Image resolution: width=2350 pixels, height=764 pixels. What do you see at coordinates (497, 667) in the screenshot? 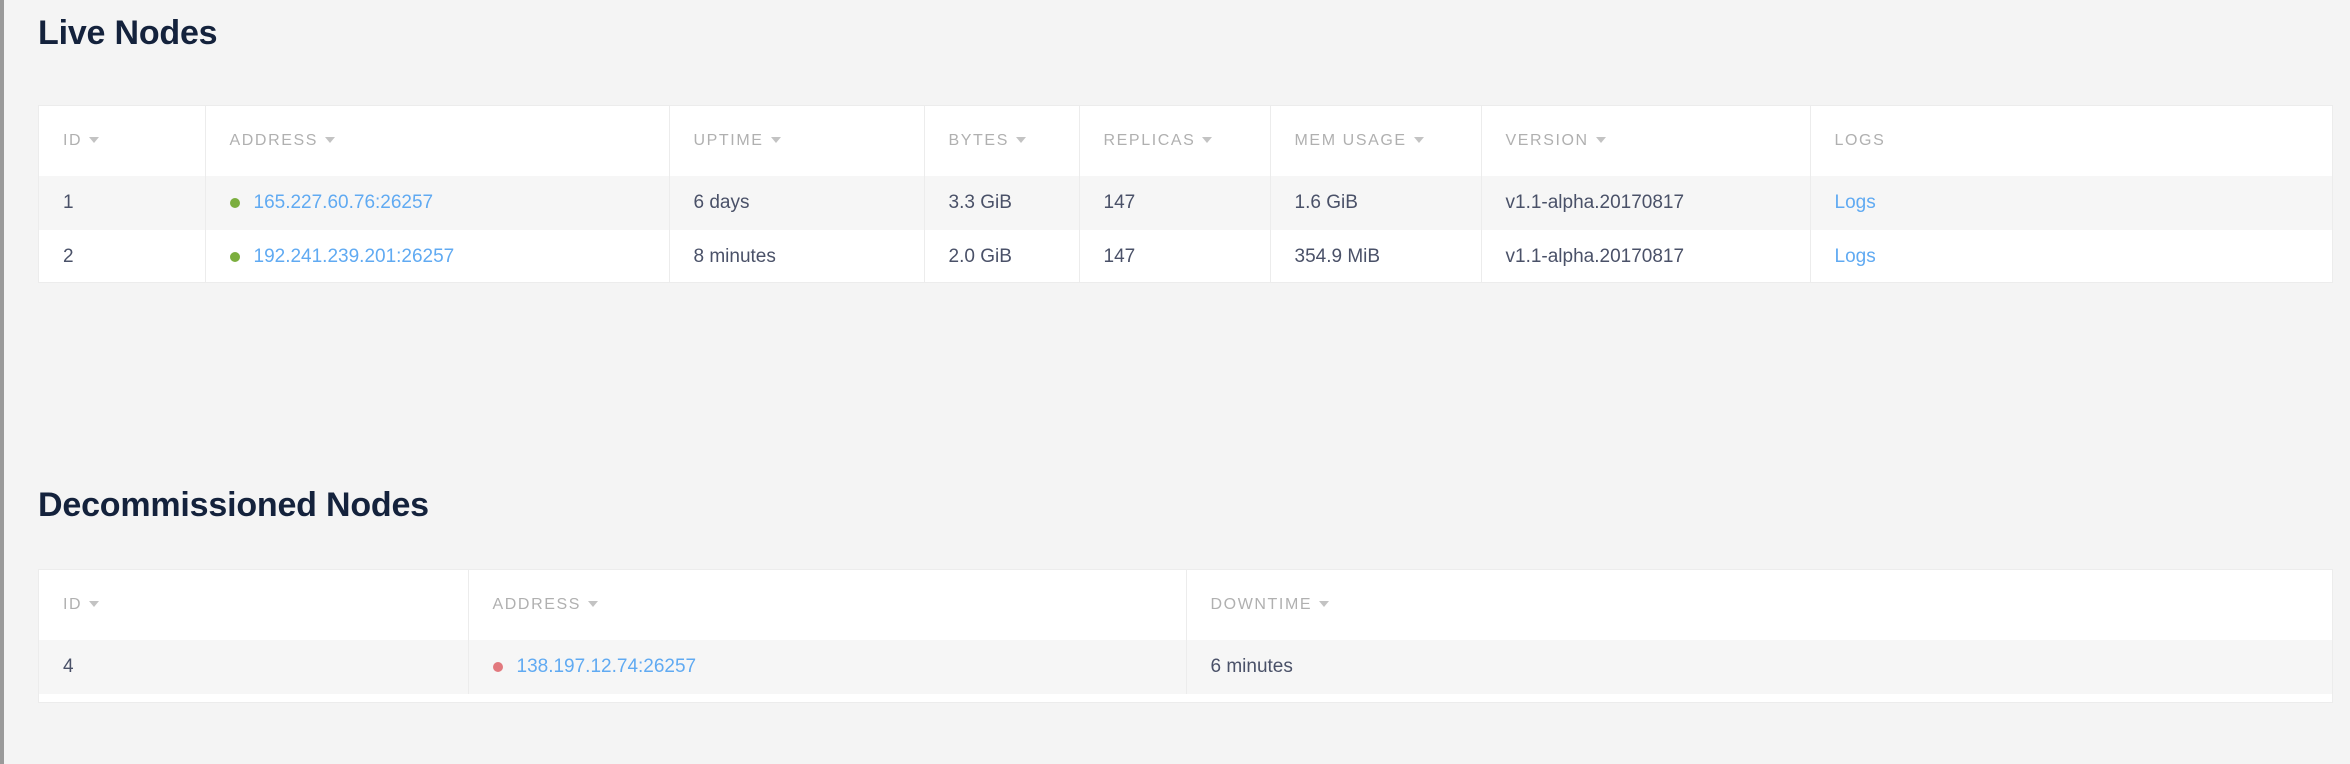
I see `status-dot-dead-icon` at bounding box center [497, 667].